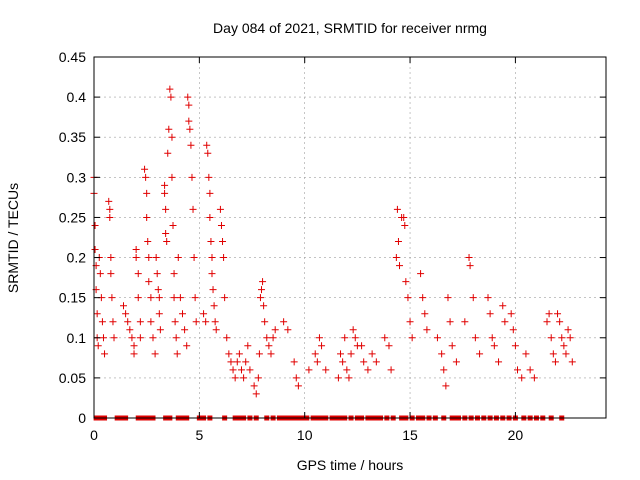 This screenshot has width=640, height=480. Describe the element at coordinates (72, 137) in the screenshot. I see `y-tick-label: 0.35` at that location.